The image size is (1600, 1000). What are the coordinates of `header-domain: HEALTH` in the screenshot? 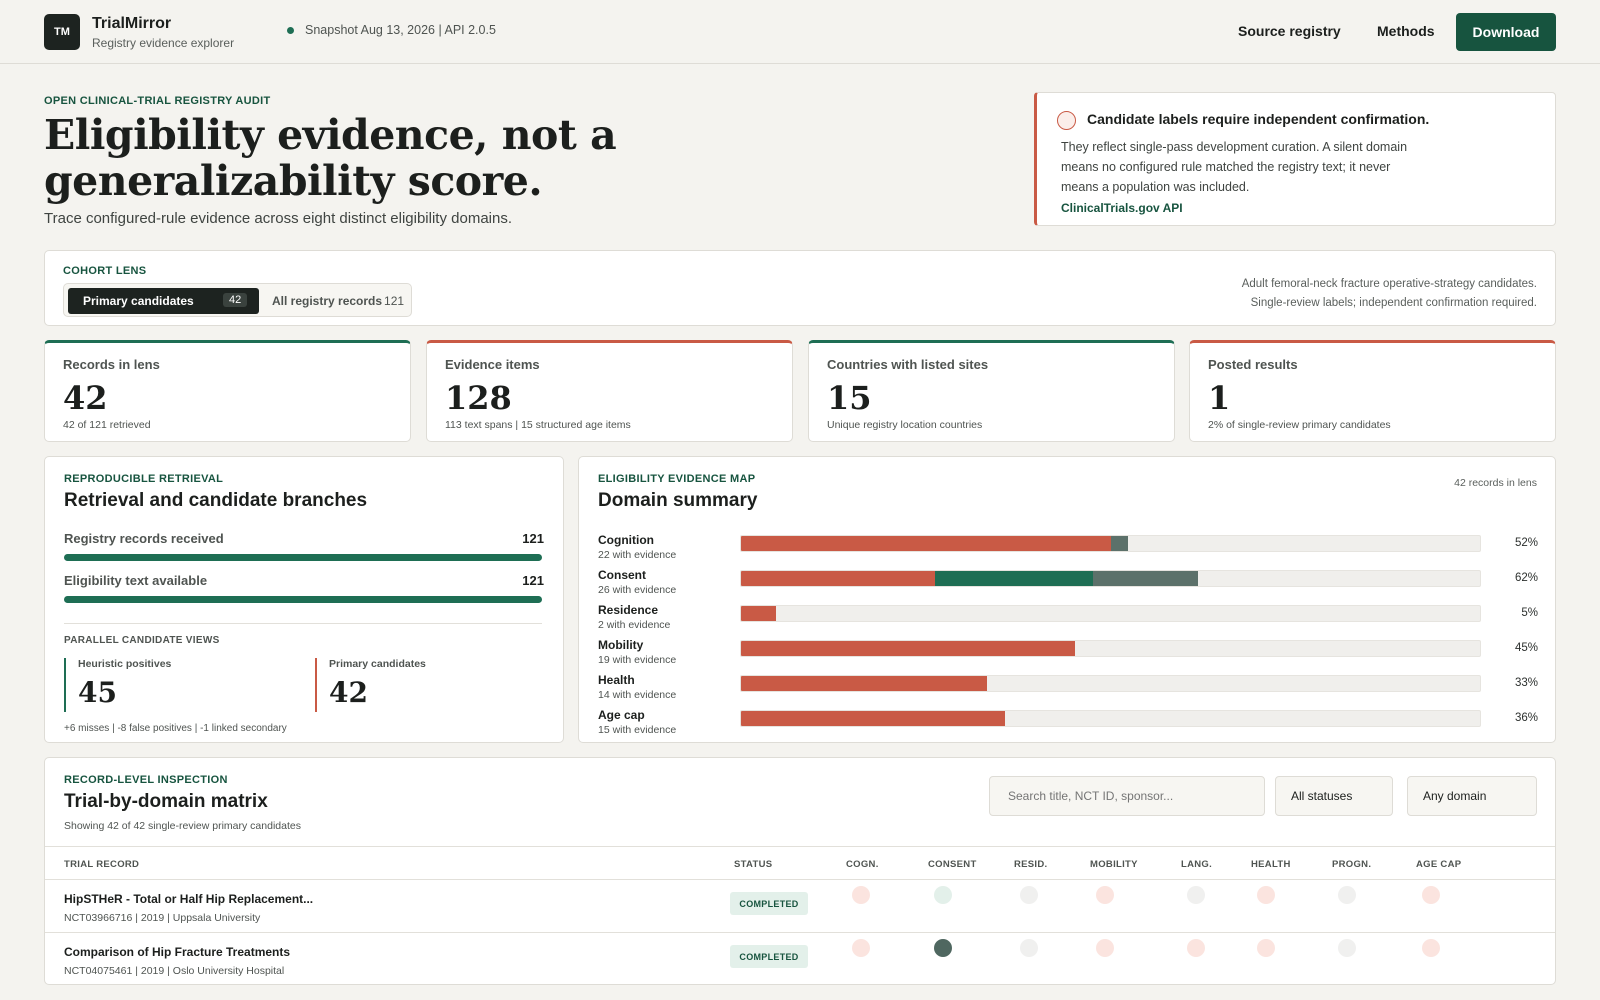 It's located at (1271, 864).